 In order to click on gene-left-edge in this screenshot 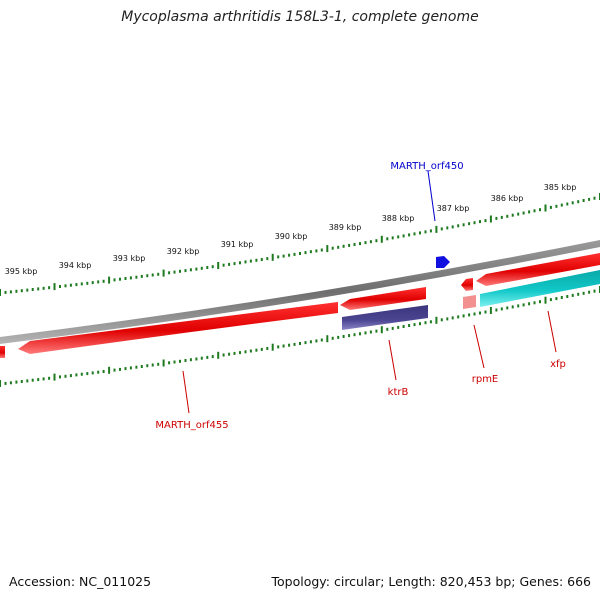, I will do `click(2, 352)`.